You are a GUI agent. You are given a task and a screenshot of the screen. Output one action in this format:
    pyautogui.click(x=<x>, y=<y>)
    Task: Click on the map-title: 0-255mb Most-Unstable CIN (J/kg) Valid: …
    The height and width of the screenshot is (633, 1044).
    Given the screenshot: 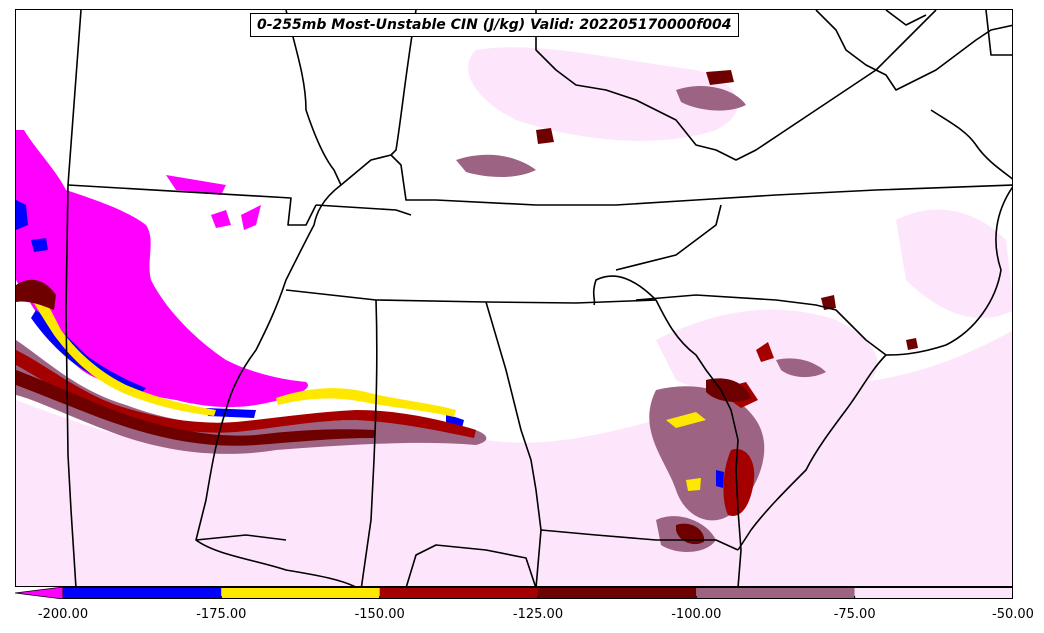 What is the action you would take?
    pyautogui.click(x=494, y=25)
    